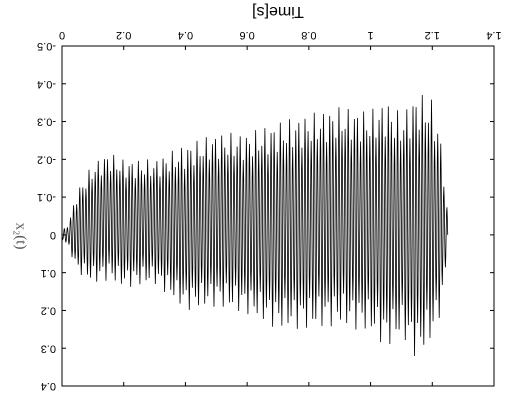 The width and height of the screenshot is (512, 400). What do you see at coordinates (46, 46) in the screenshot?
I see `y-tick-label: -0.5` at bounding box center [46, 46].